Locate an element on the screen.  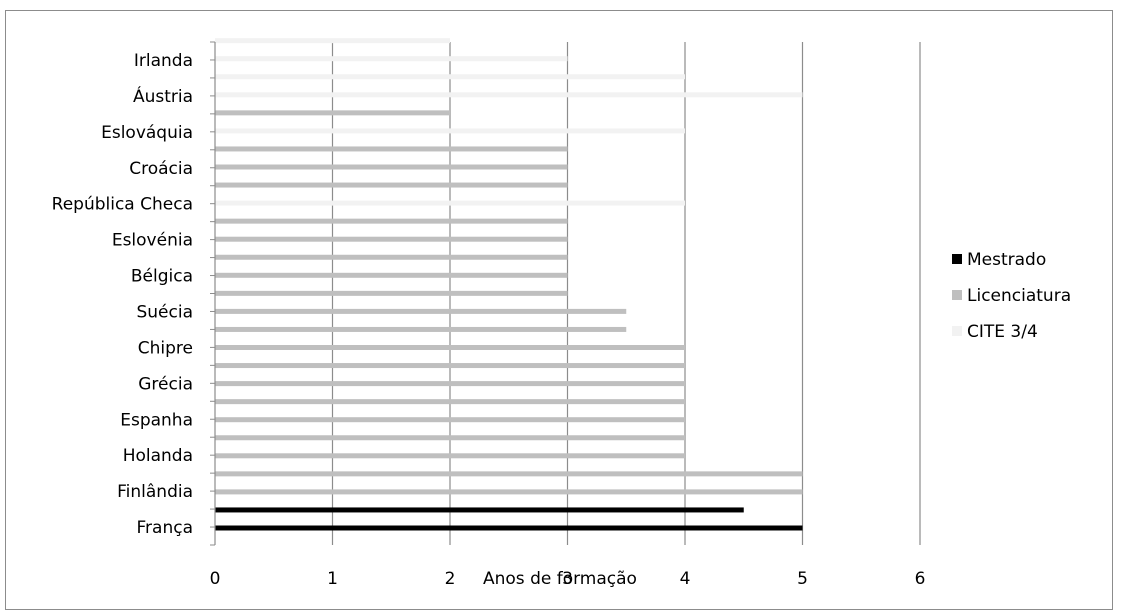
x-tick-label: 6 is located at coordinates (920, 579).